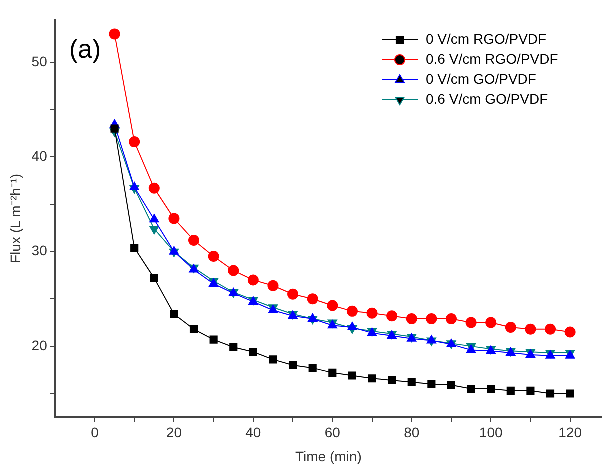  Describe the element at coordinates (15, 219) in the screenshot. I see `y-axis-title: Flux (L m⁻²h⁻¹)` at that location.